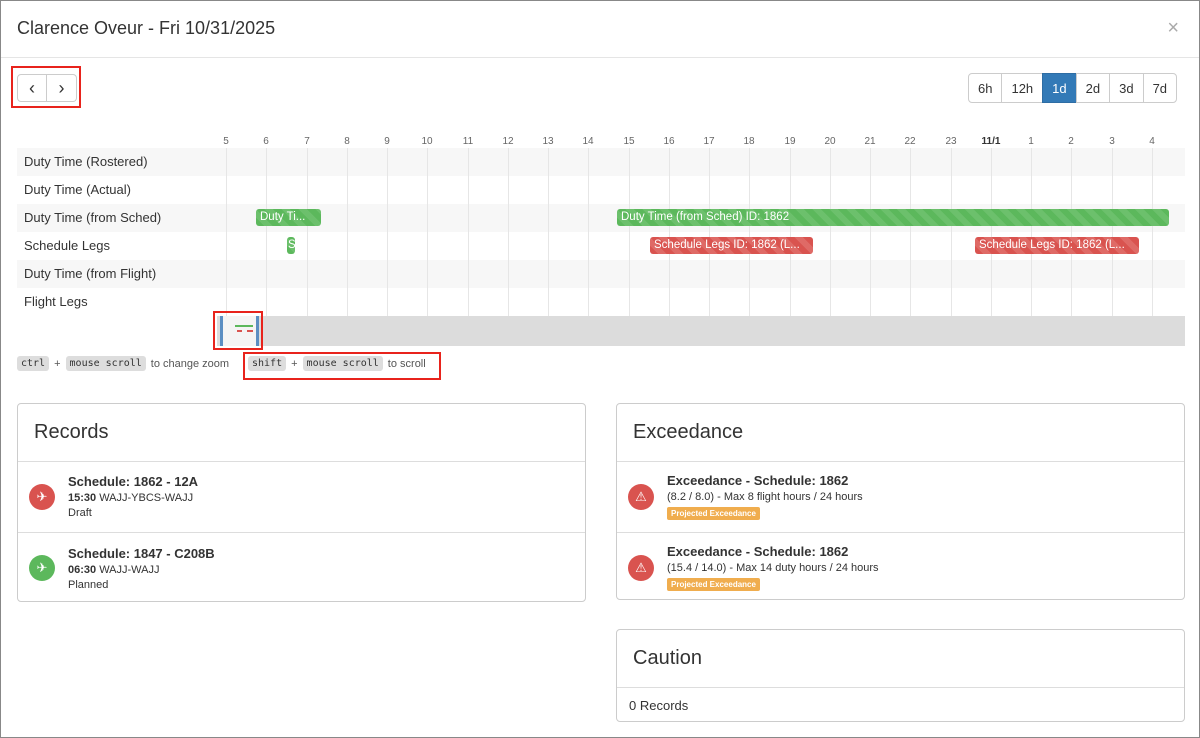 Image resolution: width=1200 pixels, height=738 pixels. I want to click on prev-button: ‹, so click(32, 88).